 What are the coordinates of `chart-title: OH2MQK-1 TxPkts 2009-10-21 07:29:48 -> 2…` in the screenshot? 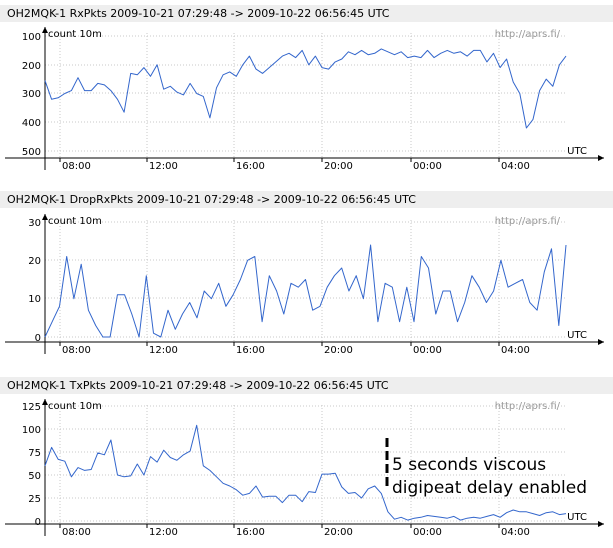 It's located at (198, 385).